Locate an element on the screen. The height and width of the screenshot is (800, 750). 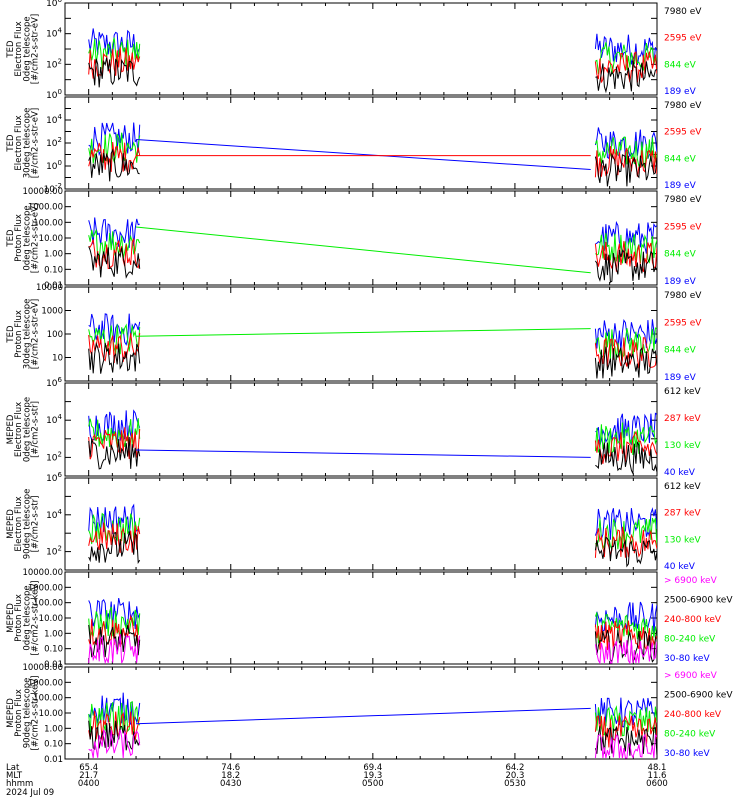
footer-row-label: MLT is located at coordinates (14, 776).